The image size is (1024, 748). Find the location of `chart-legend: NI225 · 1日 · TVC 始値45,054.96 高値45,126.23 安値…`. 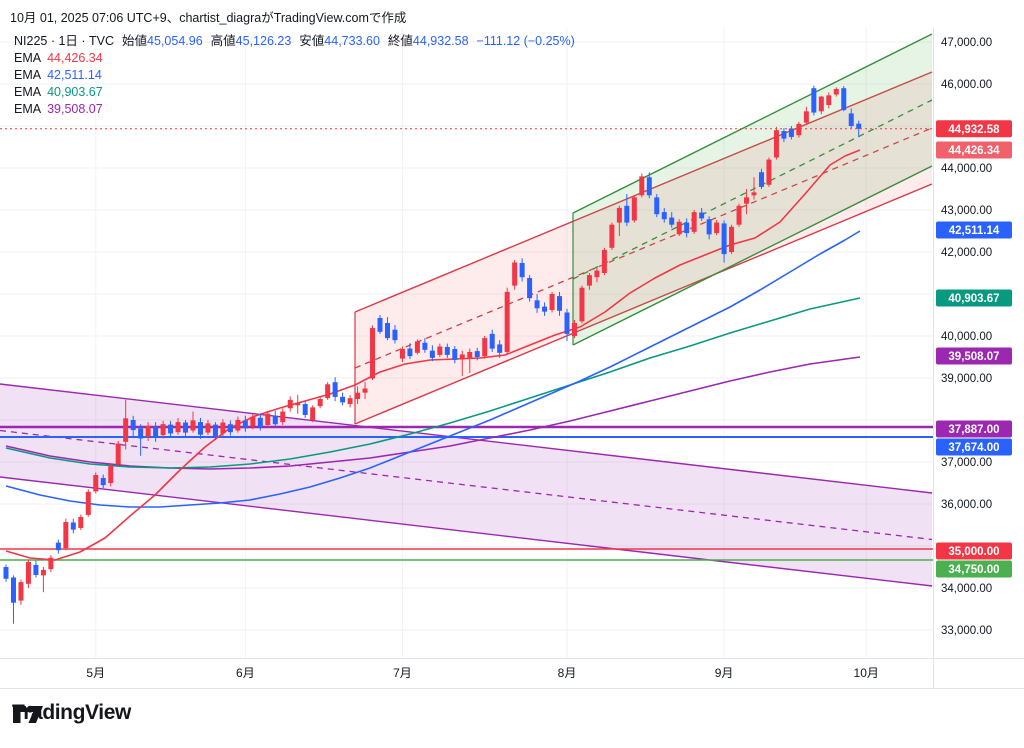

chart-legend: NI225 · 1日 · TVC 始値45,054.96 高値45,126.23 安値… is located at coordinates (294, 75).